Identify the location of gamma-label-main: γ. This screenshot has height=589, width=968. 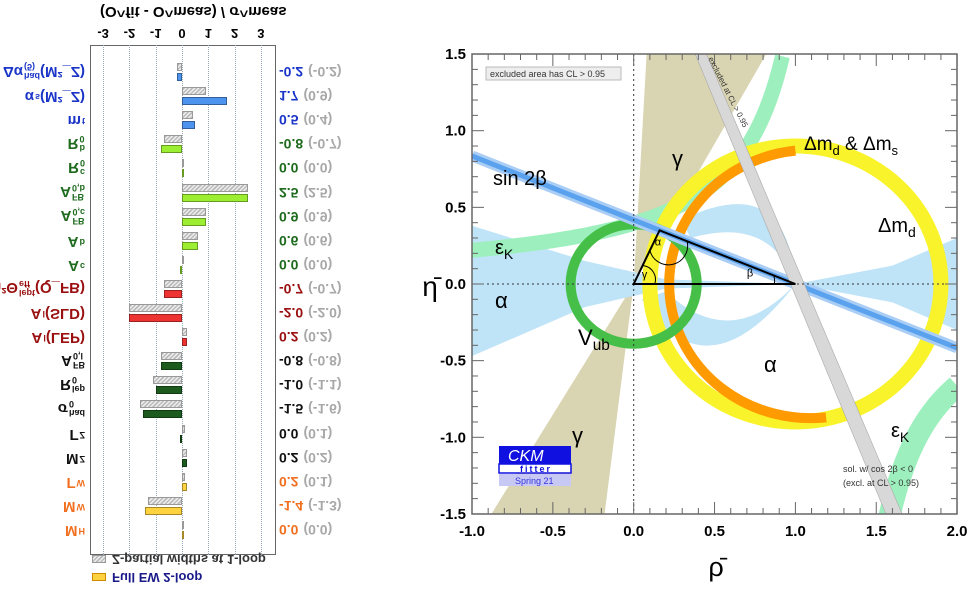
(677, 158).